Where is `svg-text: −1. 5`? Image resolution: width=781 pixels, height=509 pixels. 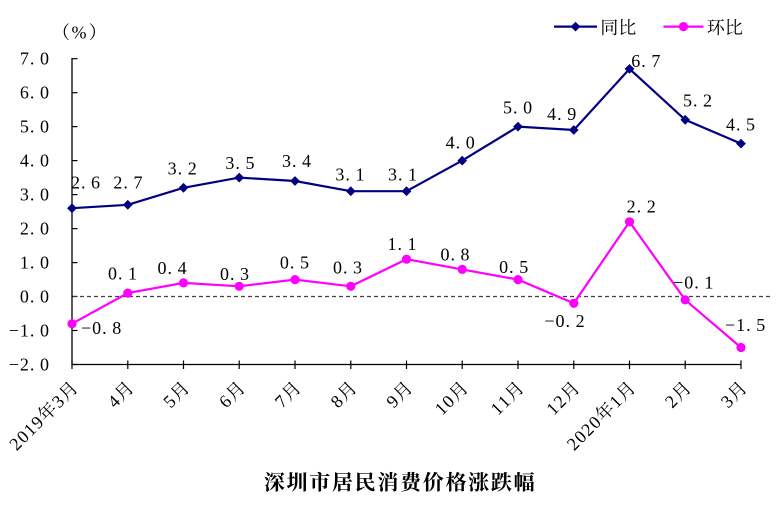
svg-text: −1. 5 is located at coordinates (745, 325).